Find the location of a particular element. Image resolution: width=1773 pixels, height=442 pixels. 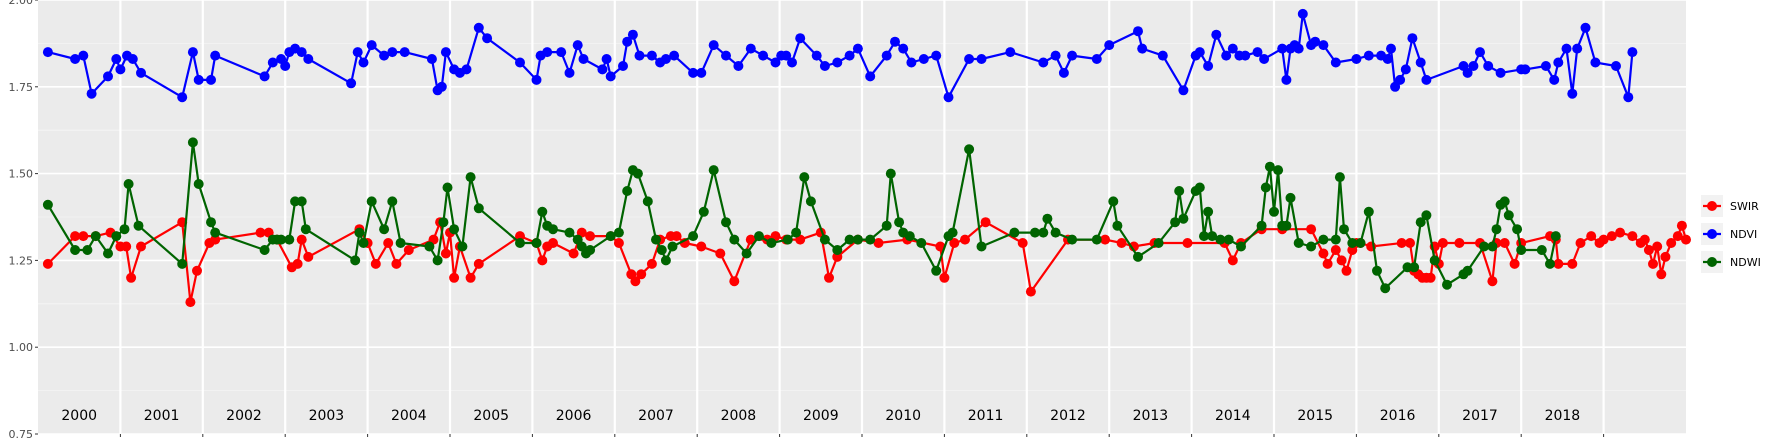

year-label: 2007 is located at coordinates (656, 416).